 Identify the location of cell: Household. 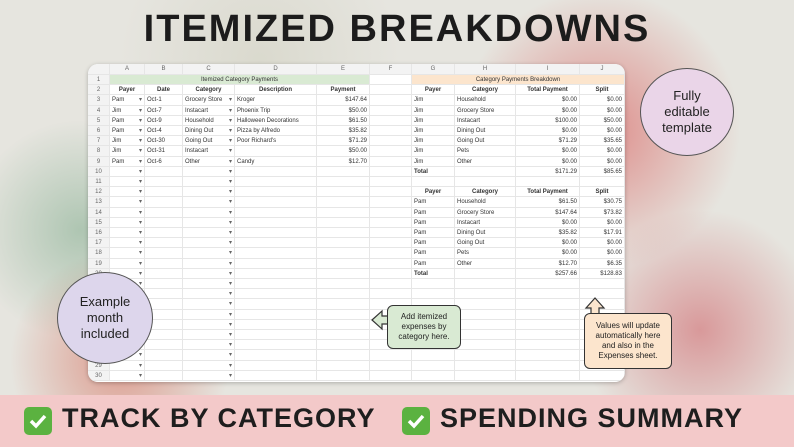
(485, 100).